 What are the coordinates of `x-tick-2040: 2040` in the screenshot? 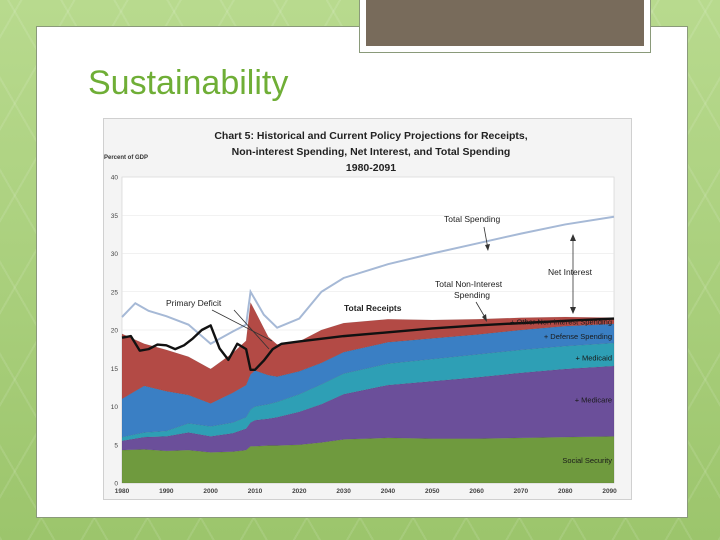 It's located at (388, 491).